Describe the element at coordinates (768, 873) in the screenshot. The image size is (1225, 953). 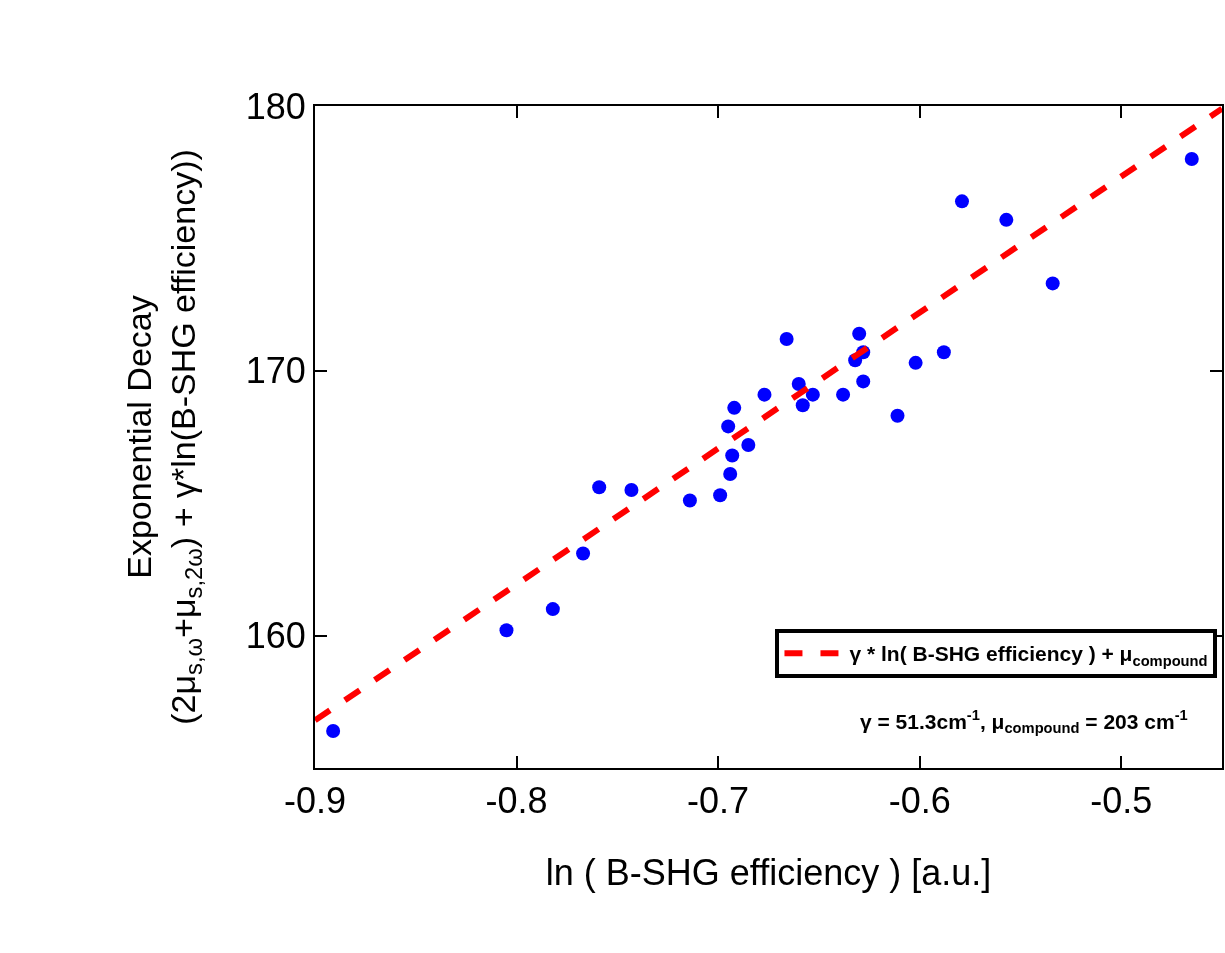
I see `x-axis-title: ln ( B-SHG efficiency ) [a.u.]` at that location.